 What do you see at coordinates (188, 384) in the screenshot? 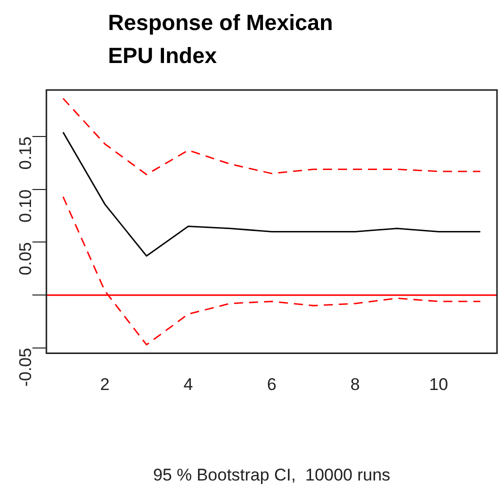
I see `x-tick-label: 4` at bounding box center [188, 384].